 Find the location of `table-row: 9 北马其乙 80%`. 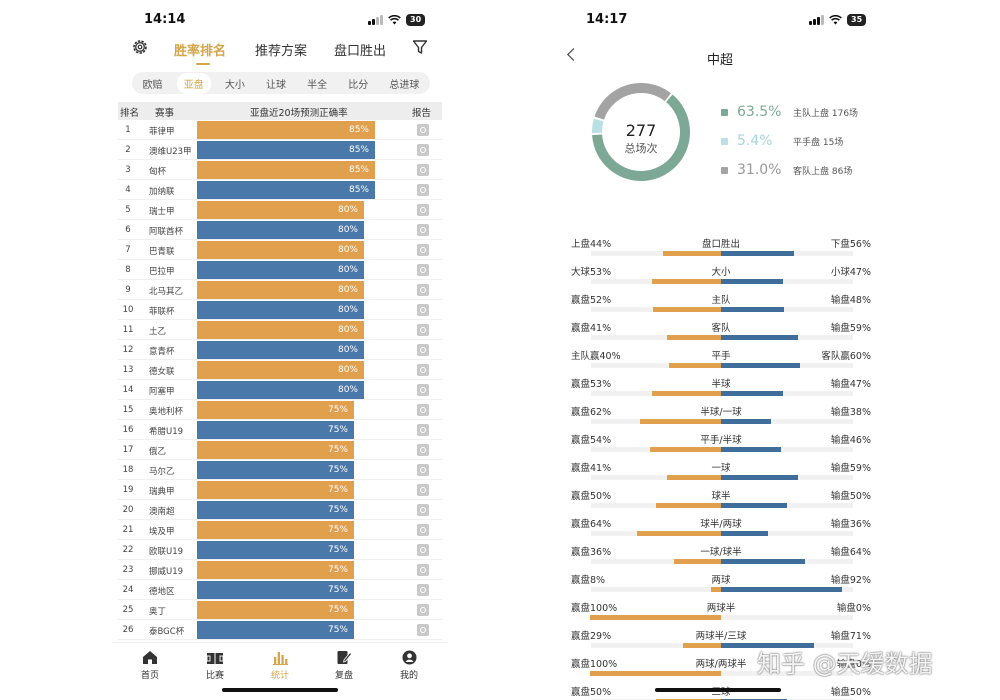

table-row: 9 北马其乙 80% is located at coordinates (280, 290).